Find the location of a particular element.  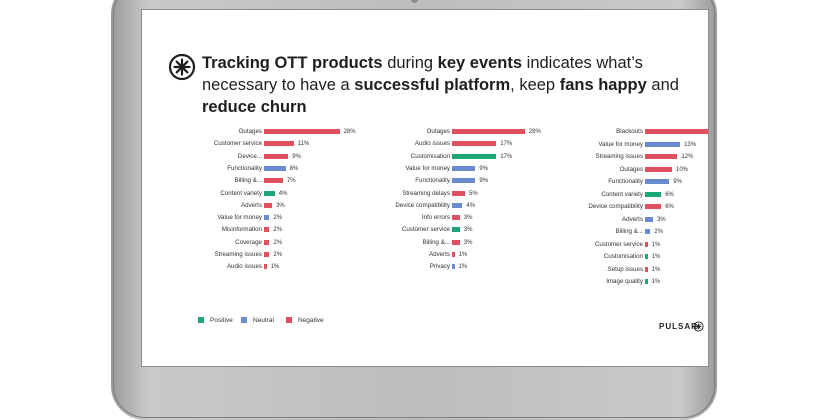

value-label: 11% is located at coordinates (303, 144).